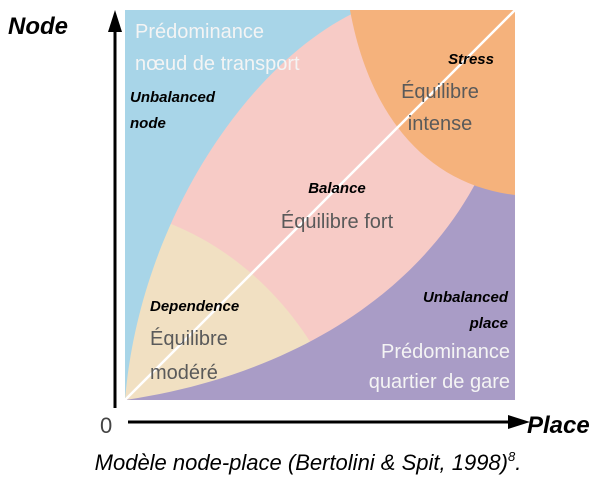 This screenshot has width=616, height=484. What do you see at coordinates (337, 221) in the screenshot?
I see `region-french: Équilibre fort` at bounding box center [337, 221].